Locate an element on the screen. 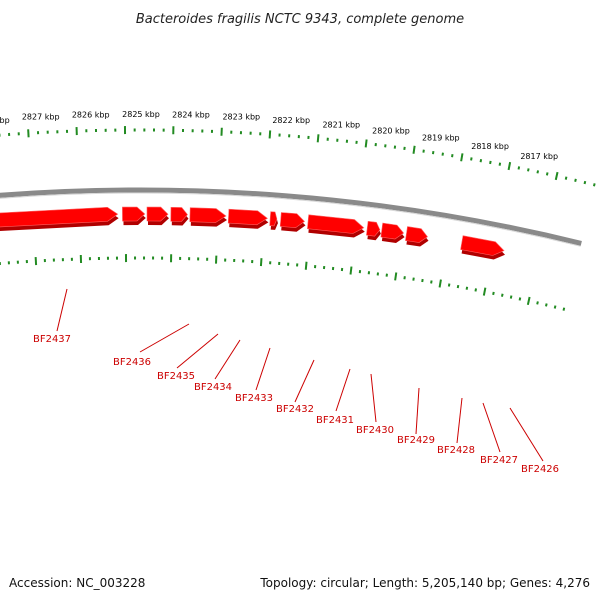 The image size is (600, 600). tick-label: 2822 kbp is located at coordinates (291, 120).